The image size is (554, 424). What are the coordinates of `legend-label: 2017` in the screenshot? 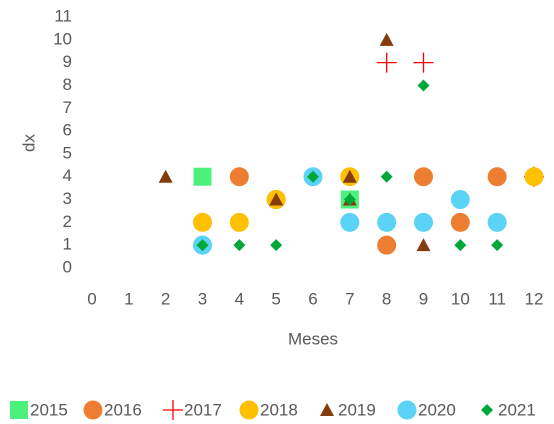 It's located at (203, 409).